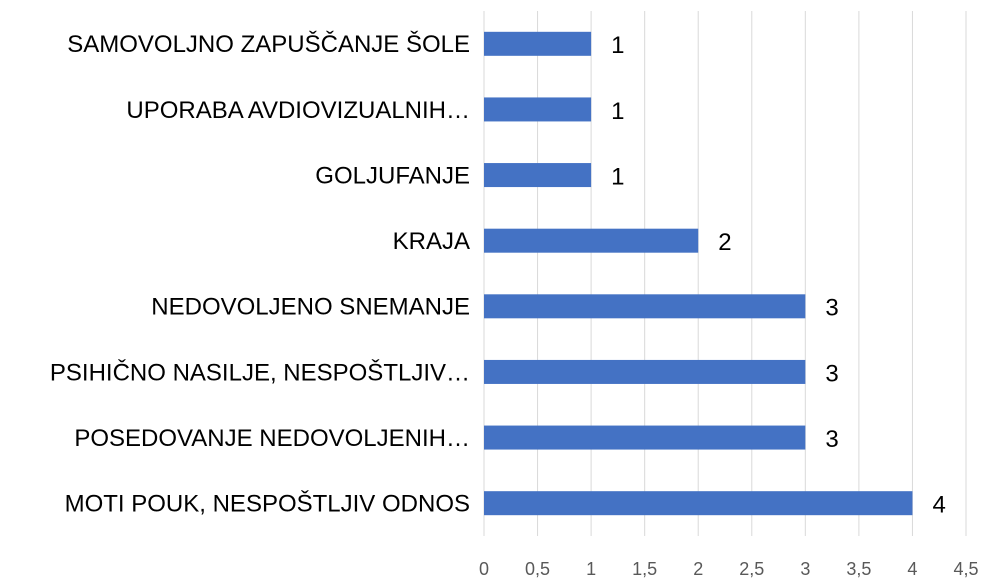 This screenshot has width=982, height=579. What do you see at coordinates (965, 569) in the screenshot?
I see `x-tick-label: 4,5` at bounding box center [965, 569].